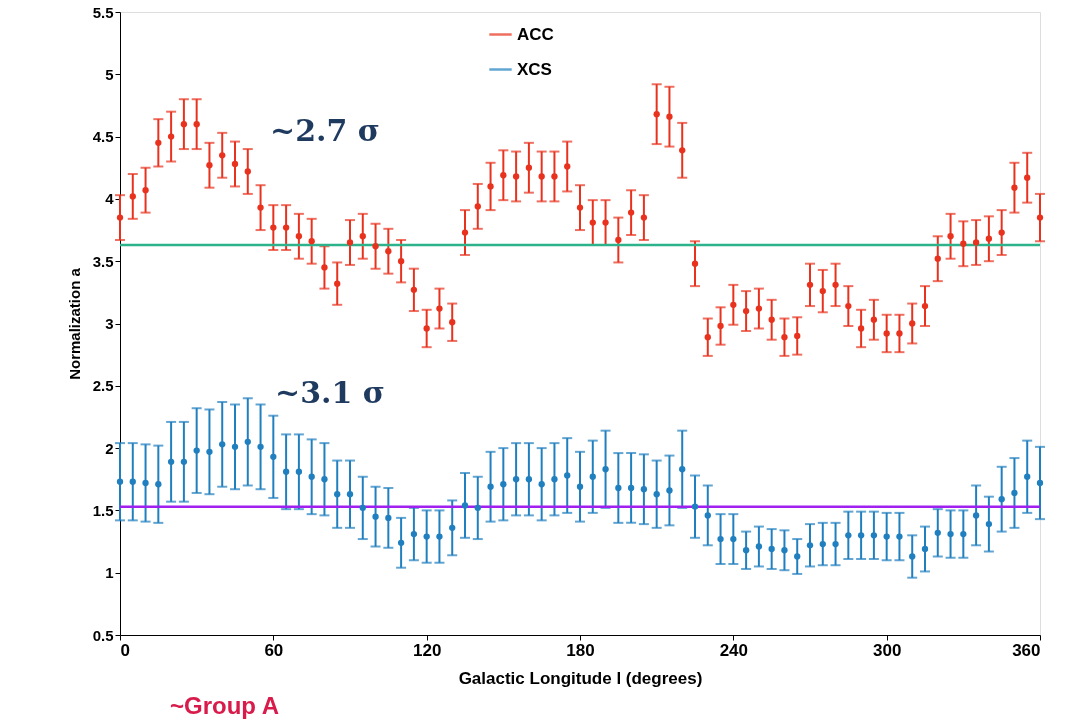 This screenshot has width=1070, height=725. What do you see at coordinates (109, 74) in the screenshot?
I see `y-tick-label: 5` at bounding box center [109, 74].